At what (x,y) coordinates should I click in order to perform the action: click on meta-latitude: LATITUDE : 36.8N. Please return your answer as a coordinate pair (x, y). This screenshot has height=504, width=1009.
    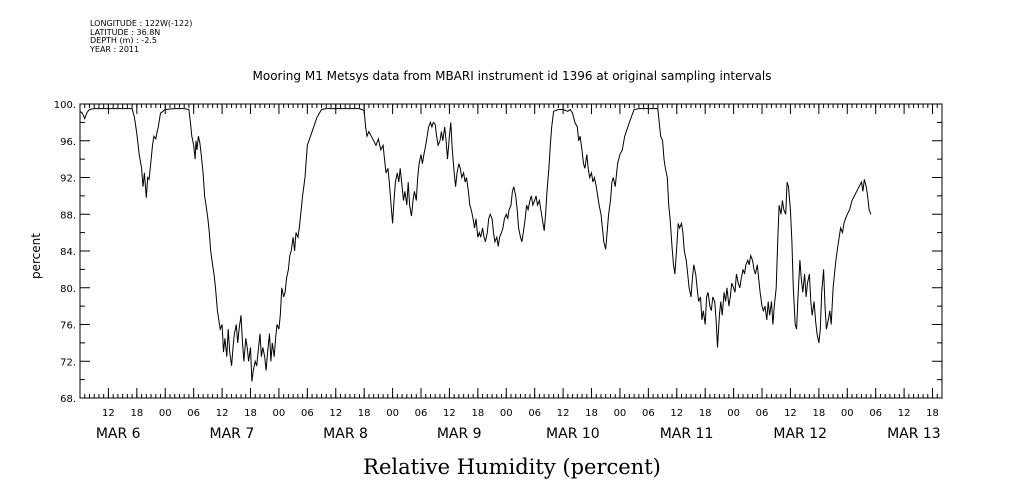
    Looking at the image, I should click on (125, 32).